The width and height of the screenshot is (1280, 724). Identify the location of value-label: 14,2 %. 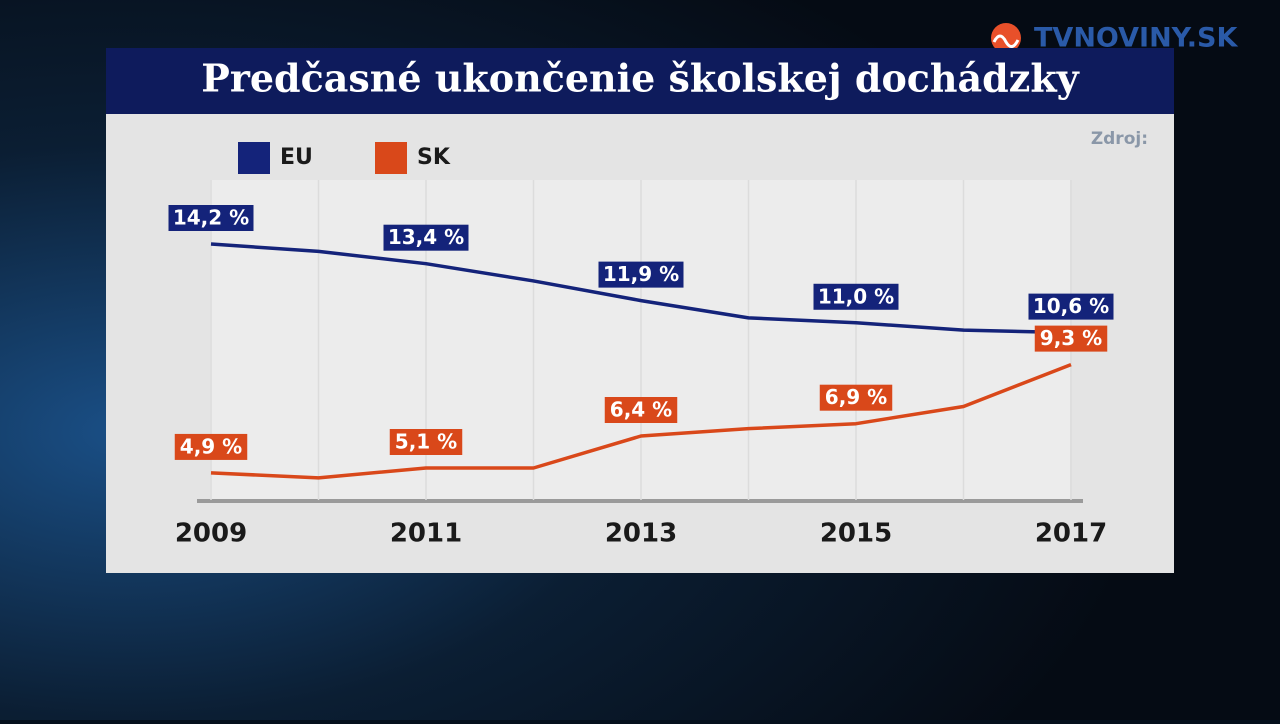
(211, 218).